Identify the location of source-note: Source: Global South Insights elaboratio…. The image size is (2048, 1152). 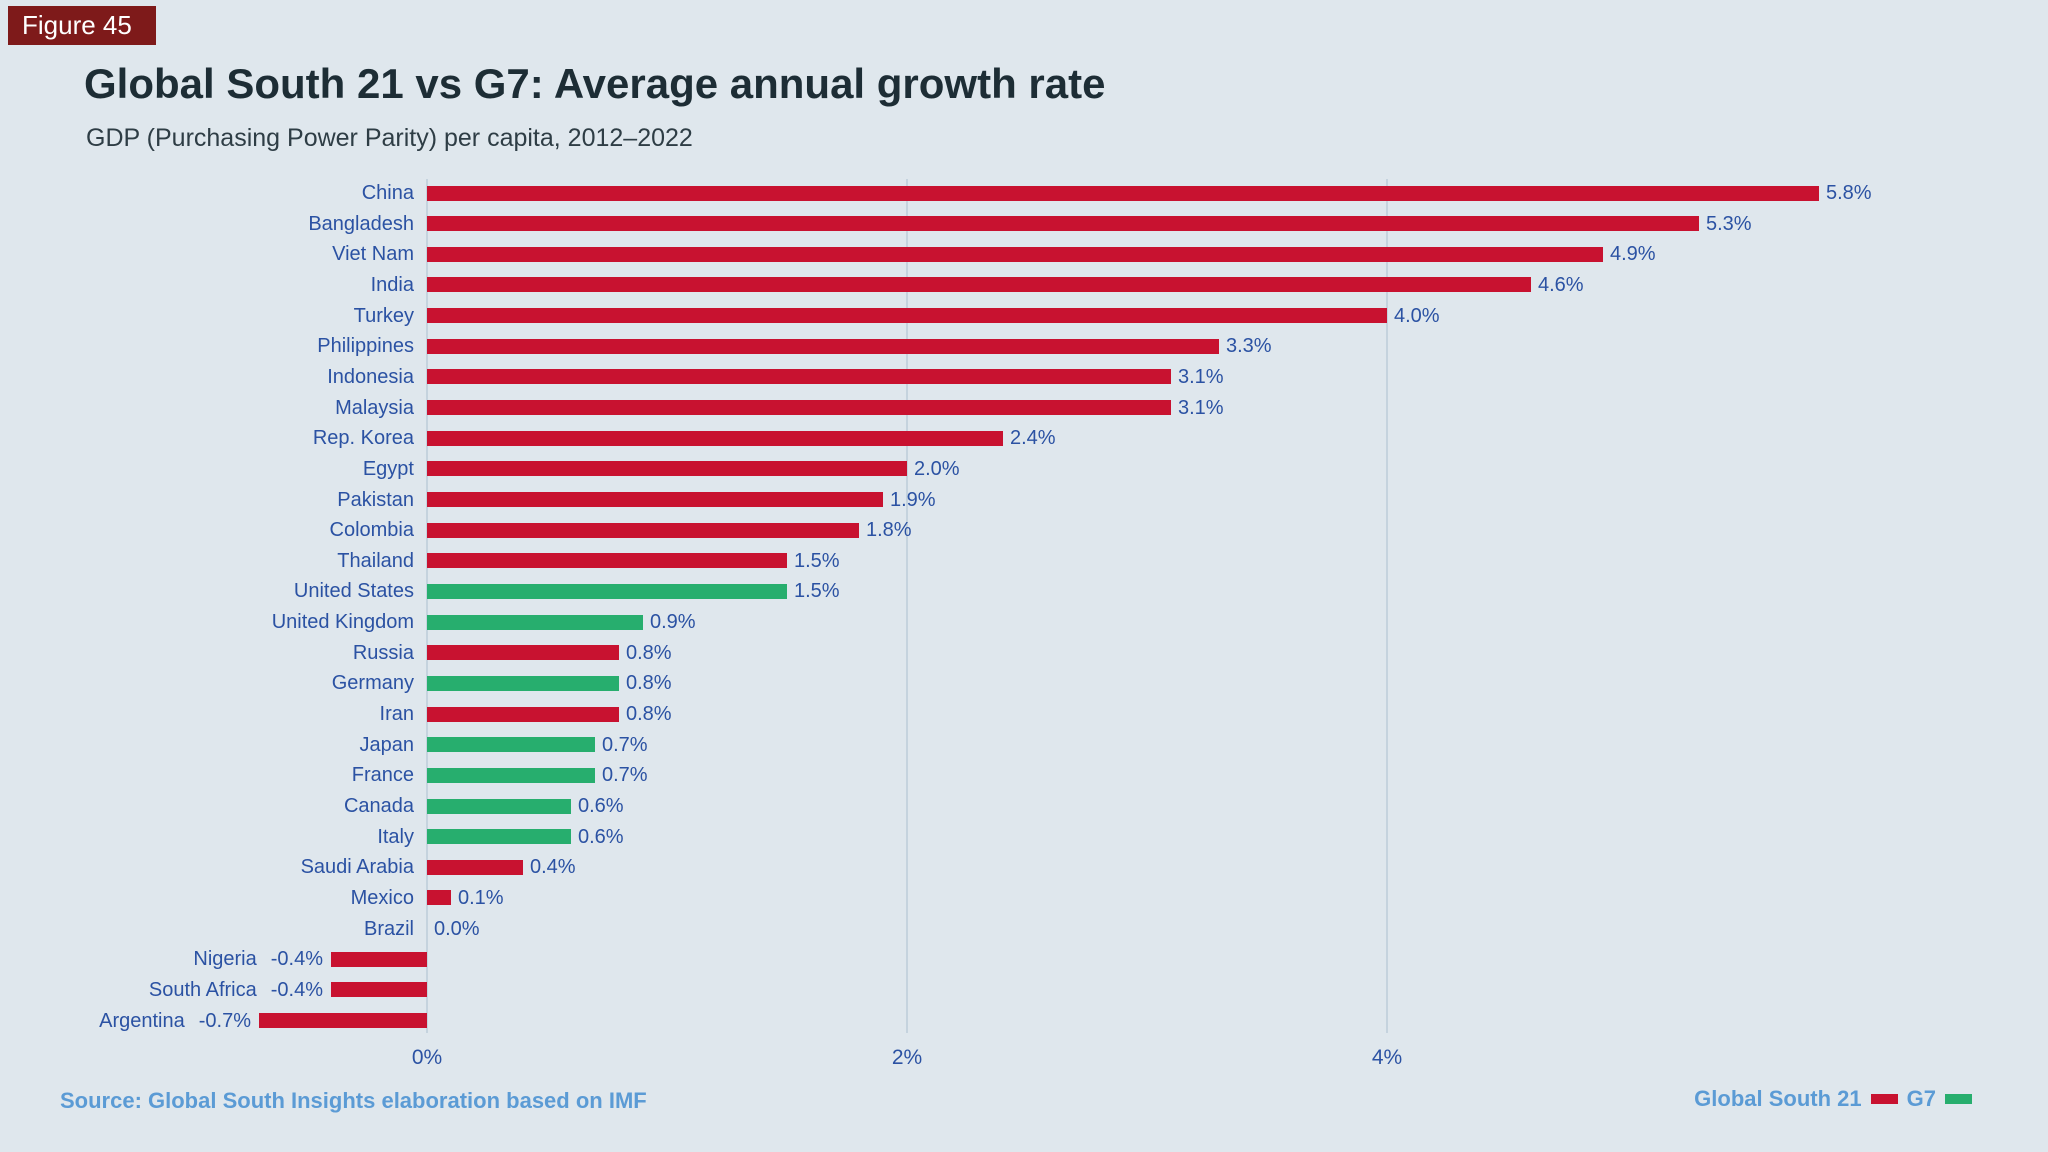
(353, 1100).